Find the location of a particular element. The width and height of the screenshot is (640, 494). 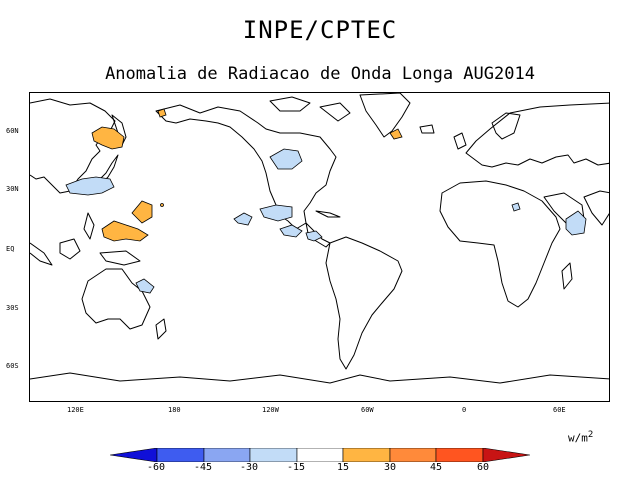

lat-tick-30n: 30N is located at coordinates (12, 189).